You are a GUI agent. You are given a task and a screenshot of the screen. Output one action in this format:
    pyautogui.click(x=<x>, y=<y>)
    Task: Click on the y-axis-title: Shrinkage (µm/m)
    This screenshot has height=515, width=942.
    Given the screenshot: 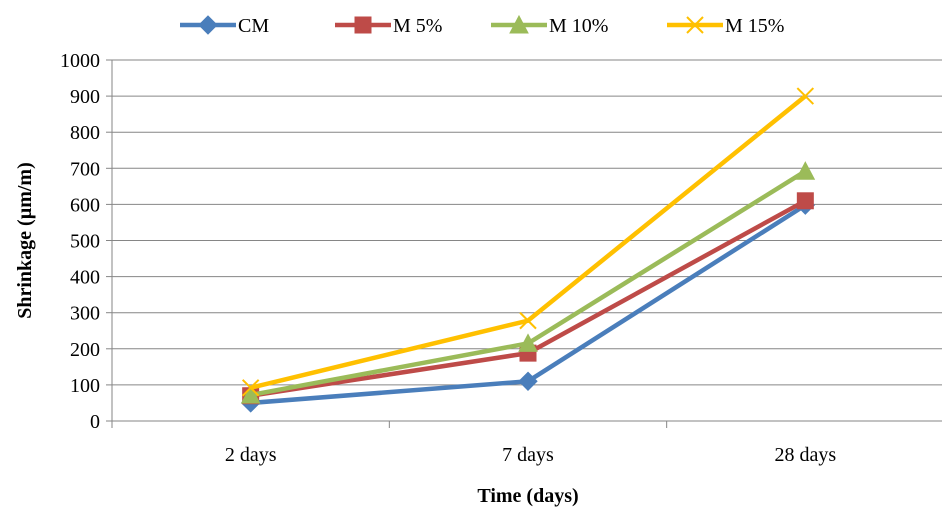 What is the action you would take?
    pyautogui.click(x=25, y=240)
    